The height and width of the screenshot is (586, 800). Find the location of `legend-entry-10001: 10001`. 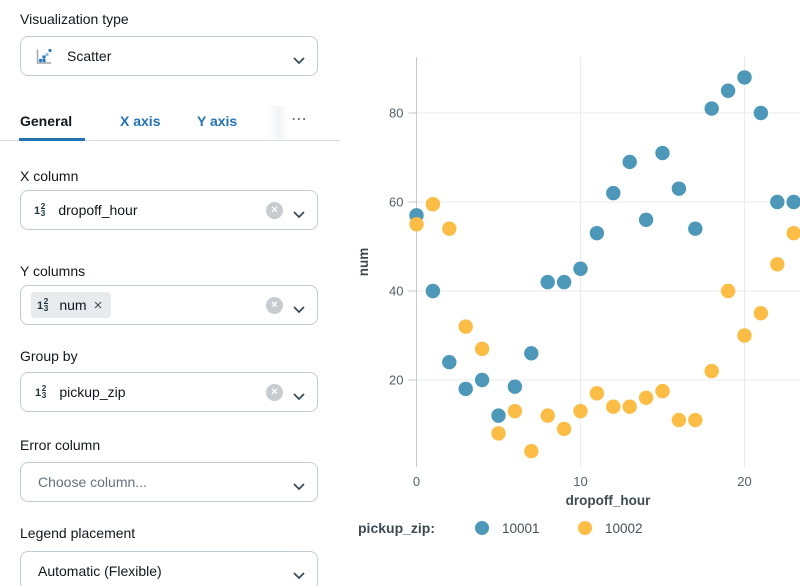

legend-entry-10001: 10001 is located at coordinates (507, 528).